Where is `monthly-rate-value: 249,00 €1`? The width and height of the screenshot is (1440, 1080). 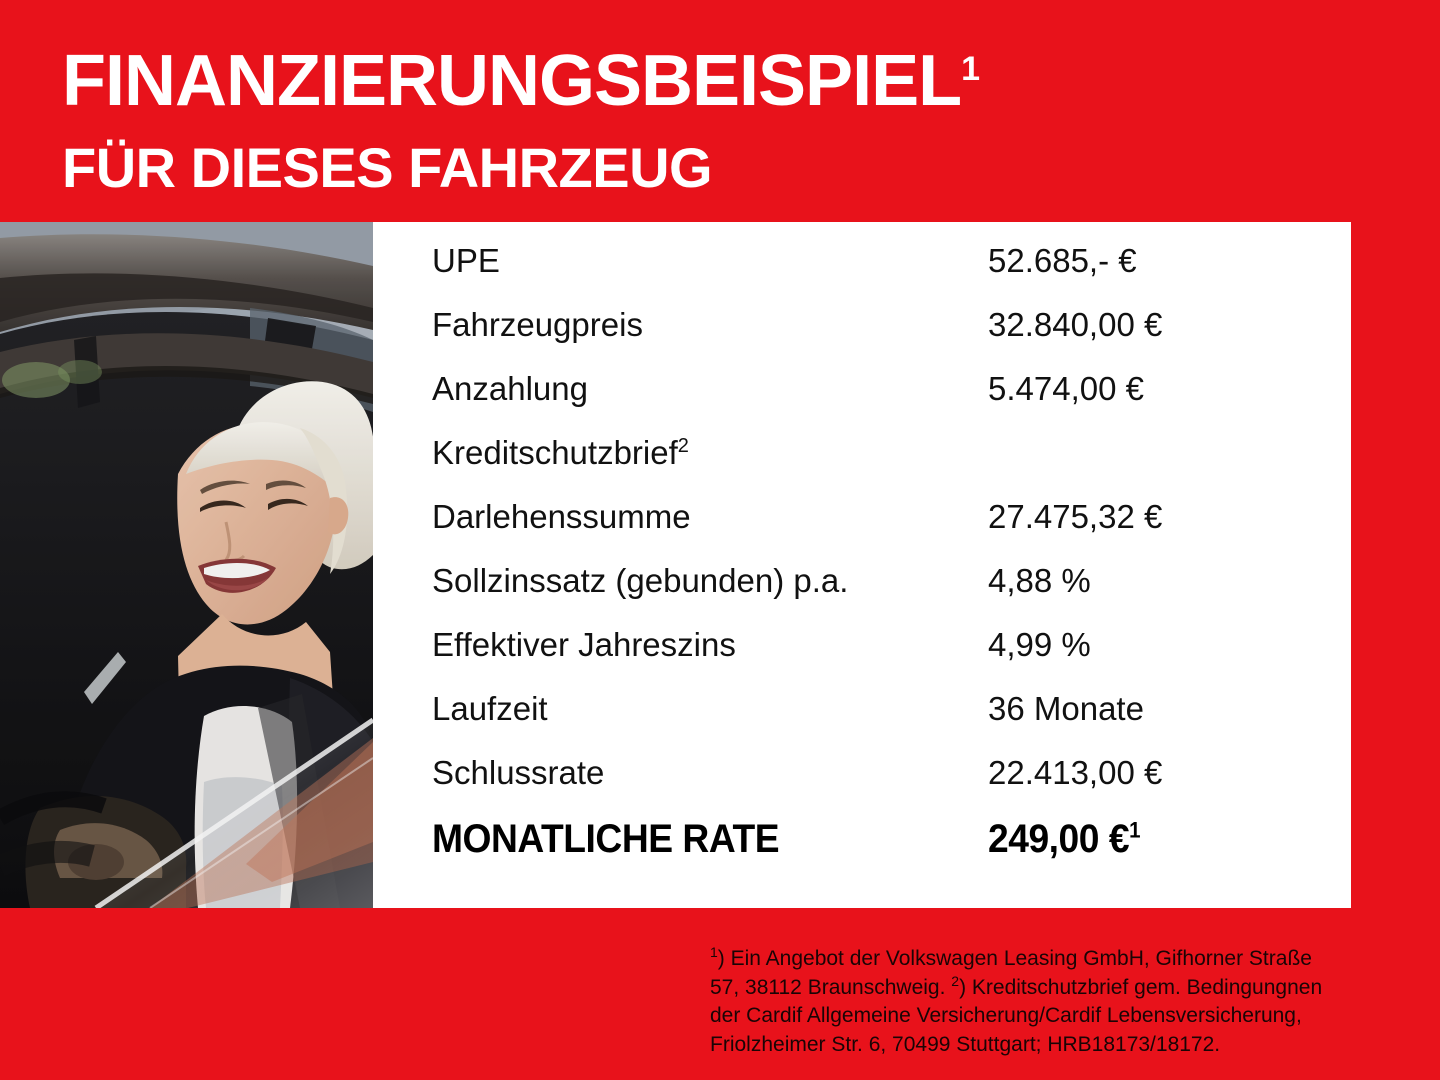
monthly-rate-value: 249,00 €1 is located at coordinates (1064, 839).